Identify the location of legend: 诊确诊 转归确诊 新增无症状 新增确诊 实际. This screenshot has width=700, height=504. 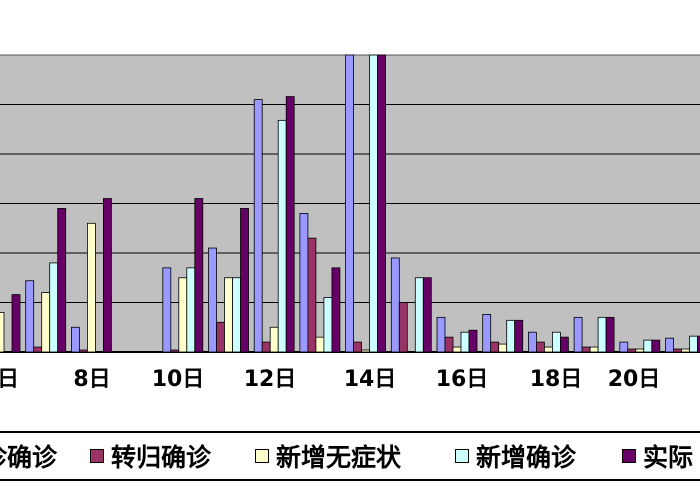
(350, 456).